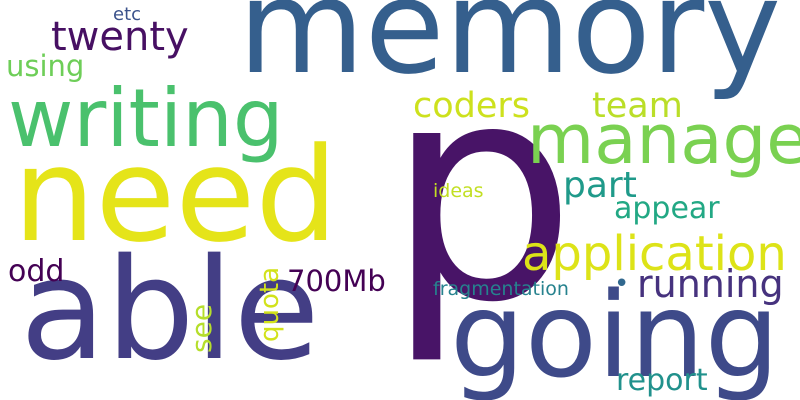  Describe the element at coordinates (472, 106) in the screenshot. I see `word-coders: coders` at that location.